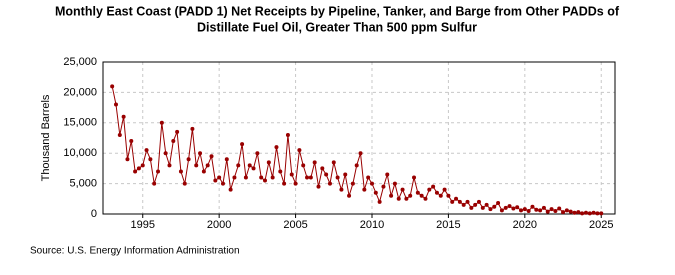 Image resolution: width=675 pixels, height=275 pixels. I want to click on x-tick-label: 2000, so click(219, 225).